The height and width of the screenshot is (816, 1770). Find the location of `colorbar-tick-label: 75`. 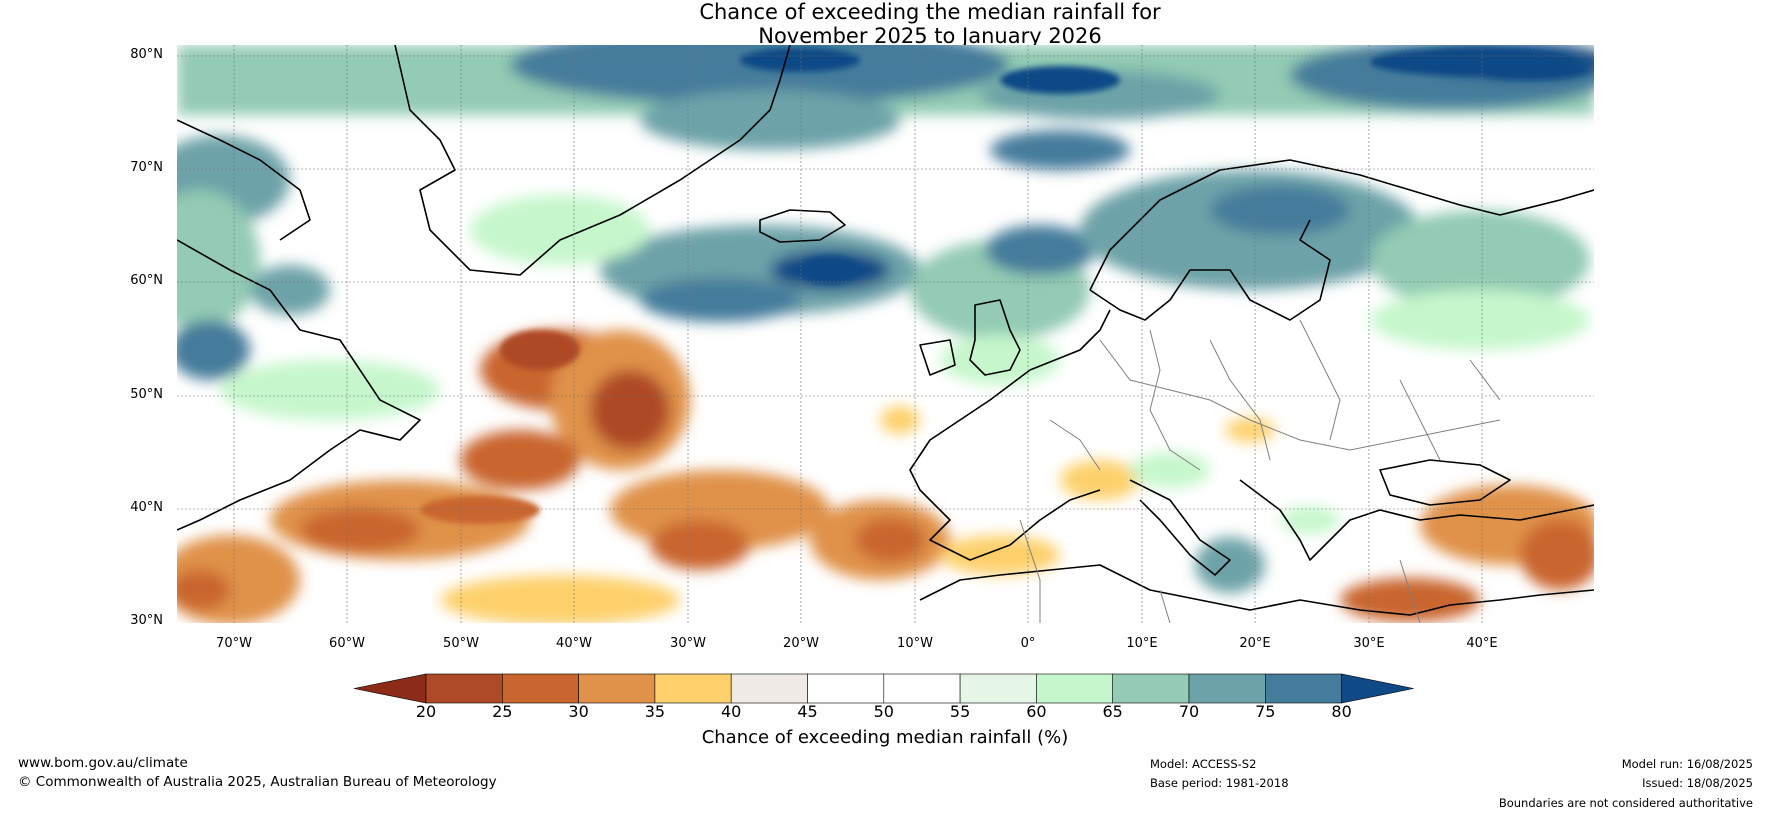

colorbar-tick-label: 75 is located at coordinates (1265, 711).